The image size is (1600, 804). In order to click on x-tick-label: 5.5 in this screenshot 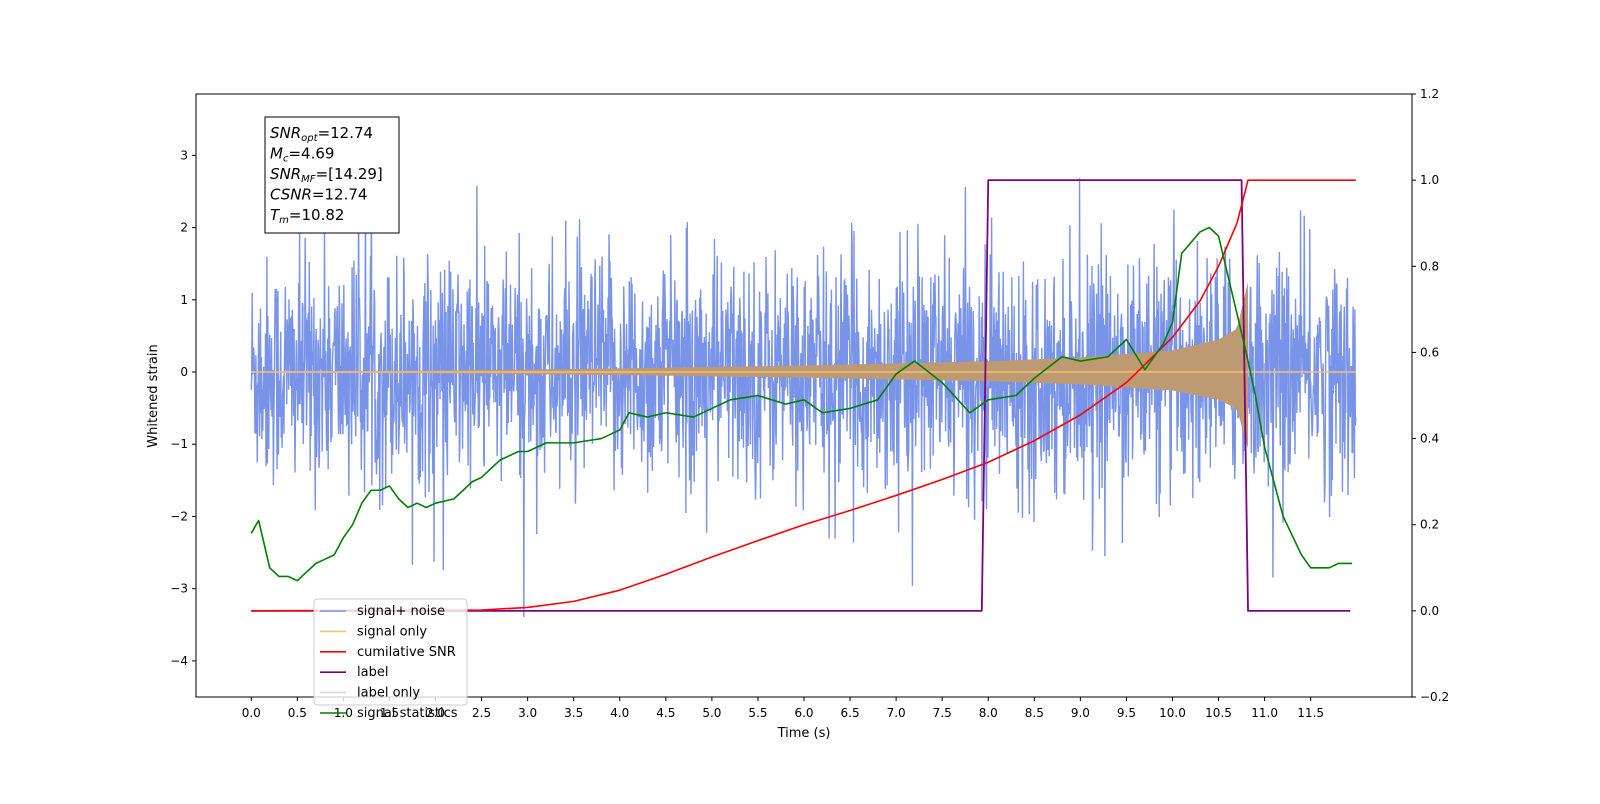, I will do `click(757, 713)`.